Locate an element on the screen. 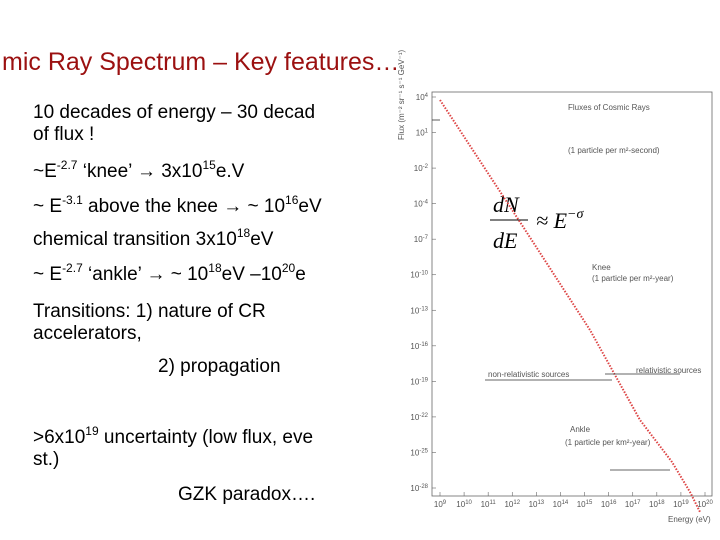  tick-exponent: -19 is located at coordinates (423, 380).